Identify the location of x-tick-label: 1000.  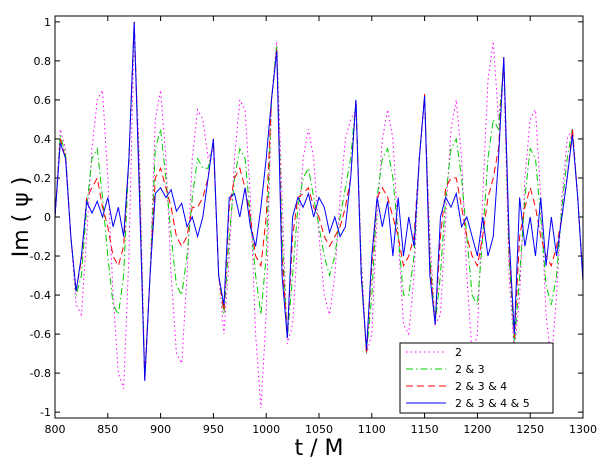
(266, 429).